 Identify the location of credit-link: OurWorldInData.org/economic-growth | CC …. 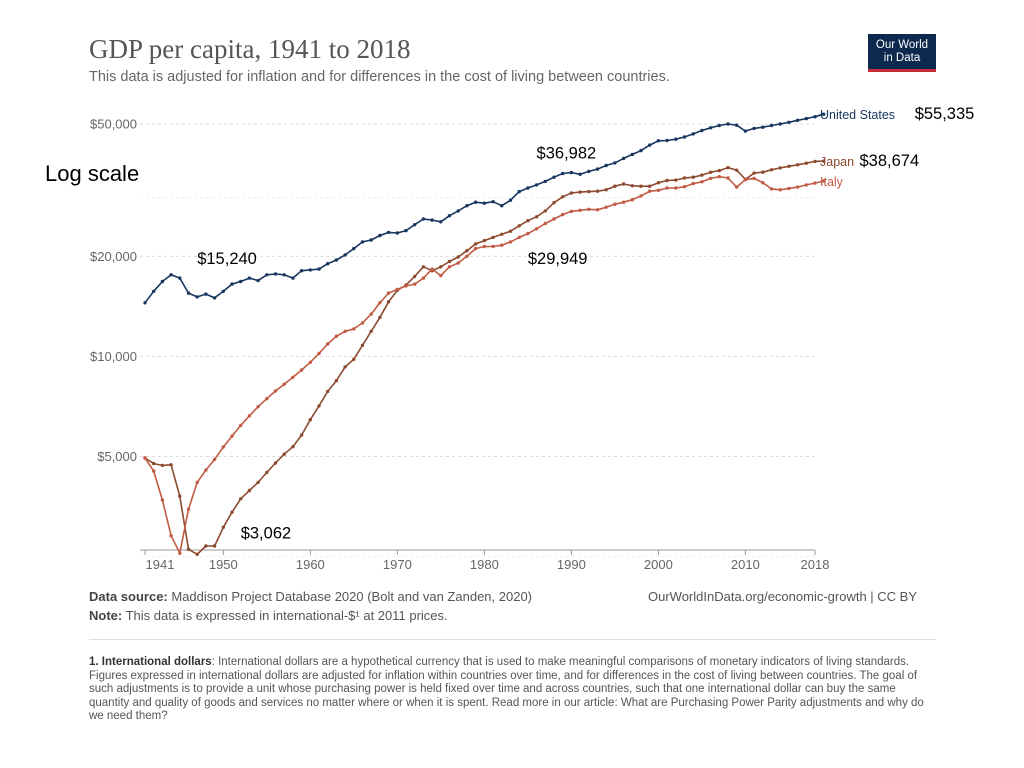
(783, 596).